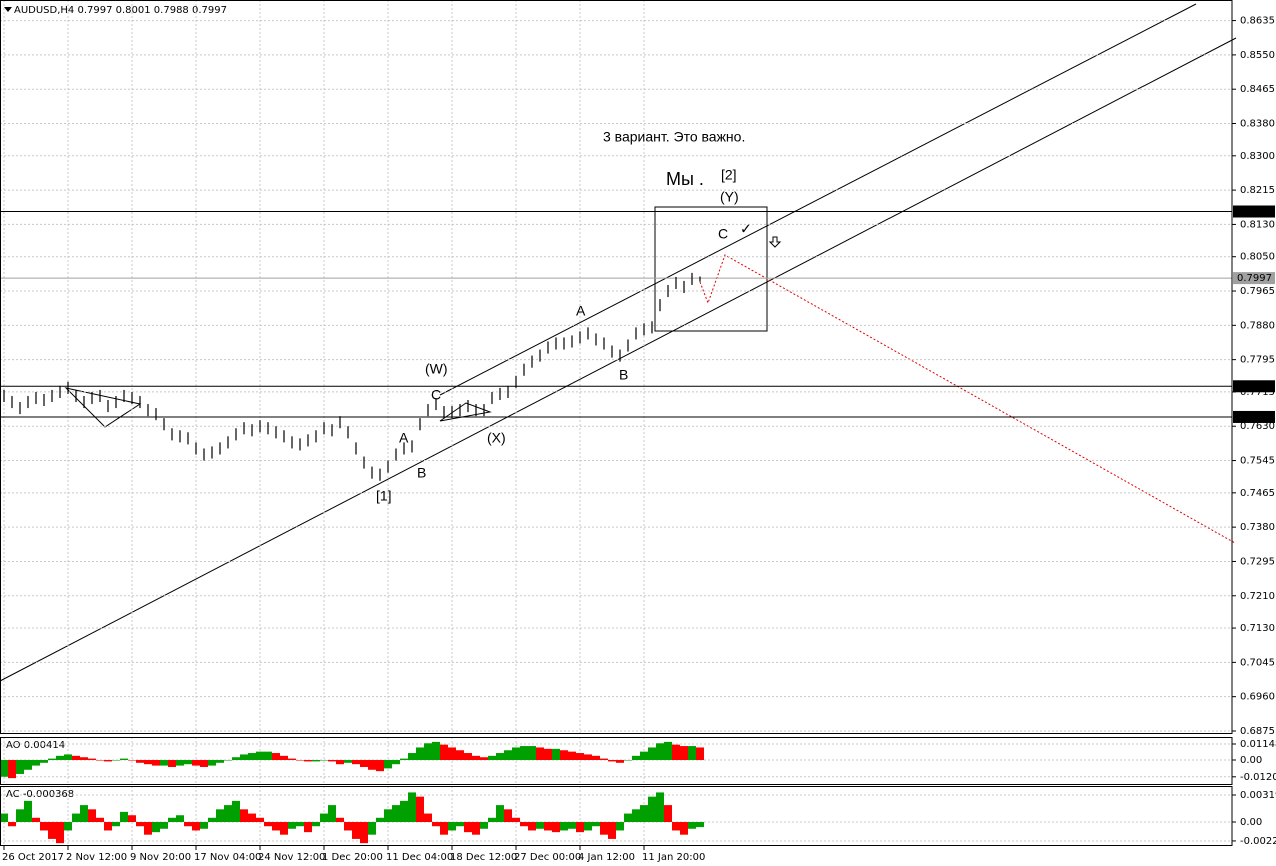 This screenshot has width=1276, height=866. What do you see at coordinates (160, 857) in the screenshot?
I see `x-tick-label: 9 Nov 20:00` at bounding box center [160, 857].